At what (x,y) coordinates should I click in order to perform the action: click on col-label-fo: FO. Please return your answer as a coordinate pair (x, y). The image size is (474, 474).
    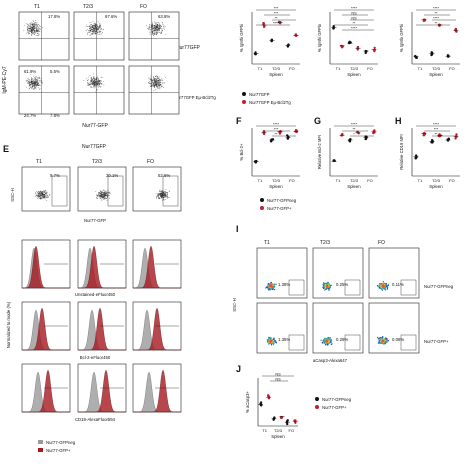
    Looking at the image, I should click on (143, 7).